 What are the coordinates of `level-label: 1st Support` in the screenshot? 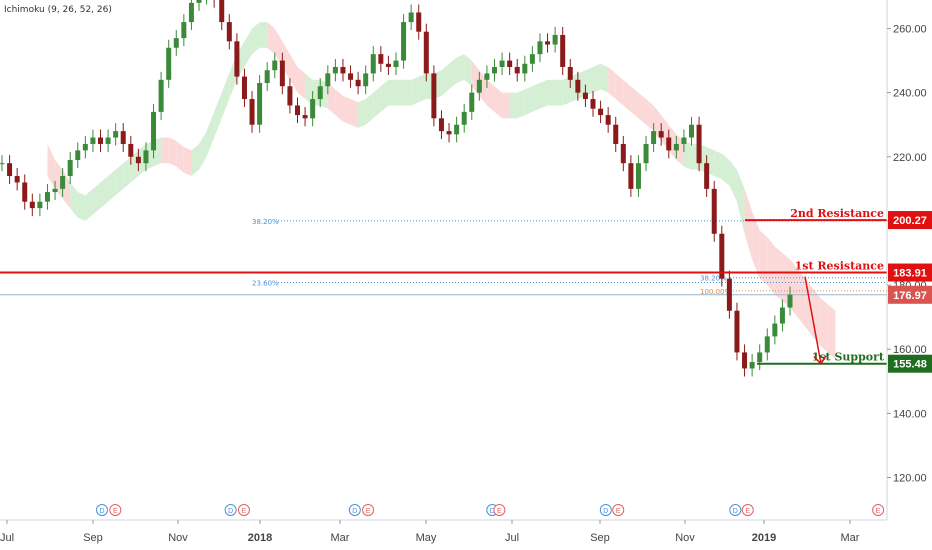 It's located at (848, 357).